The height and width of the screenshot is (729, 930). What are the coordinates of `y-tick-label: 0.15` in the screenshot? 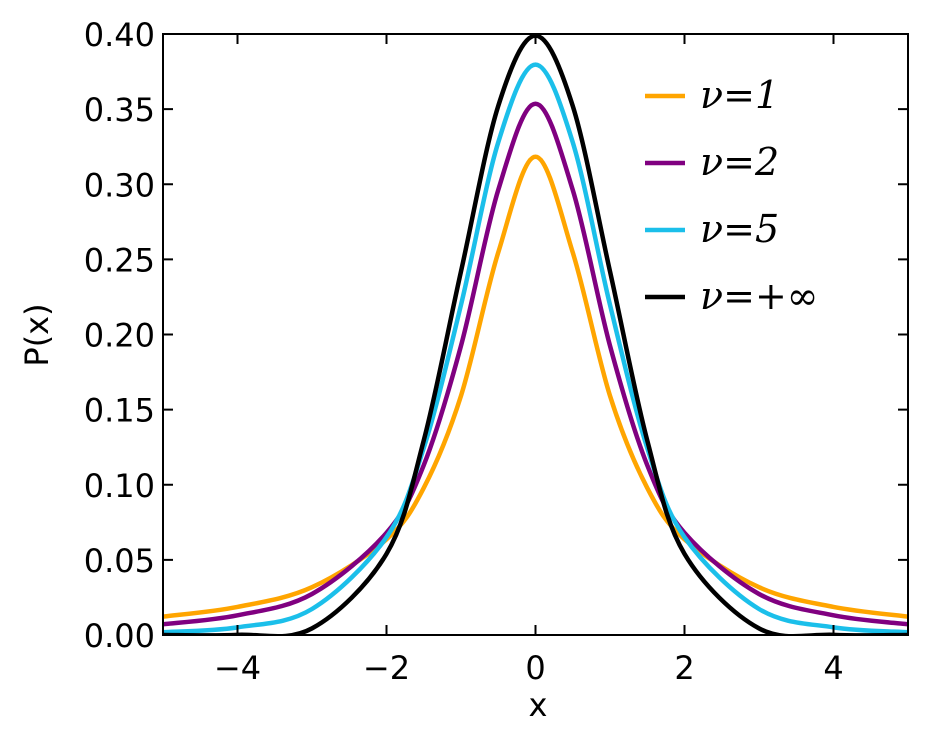 It's located at (119, 411).